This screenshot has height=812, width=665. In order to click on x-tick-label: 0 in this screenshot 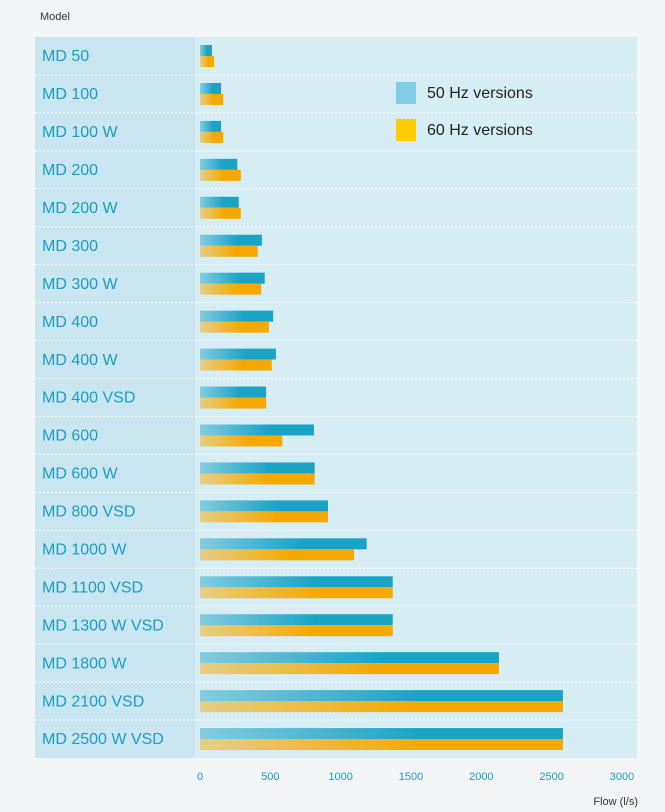, I will do `click(200, 777)`.